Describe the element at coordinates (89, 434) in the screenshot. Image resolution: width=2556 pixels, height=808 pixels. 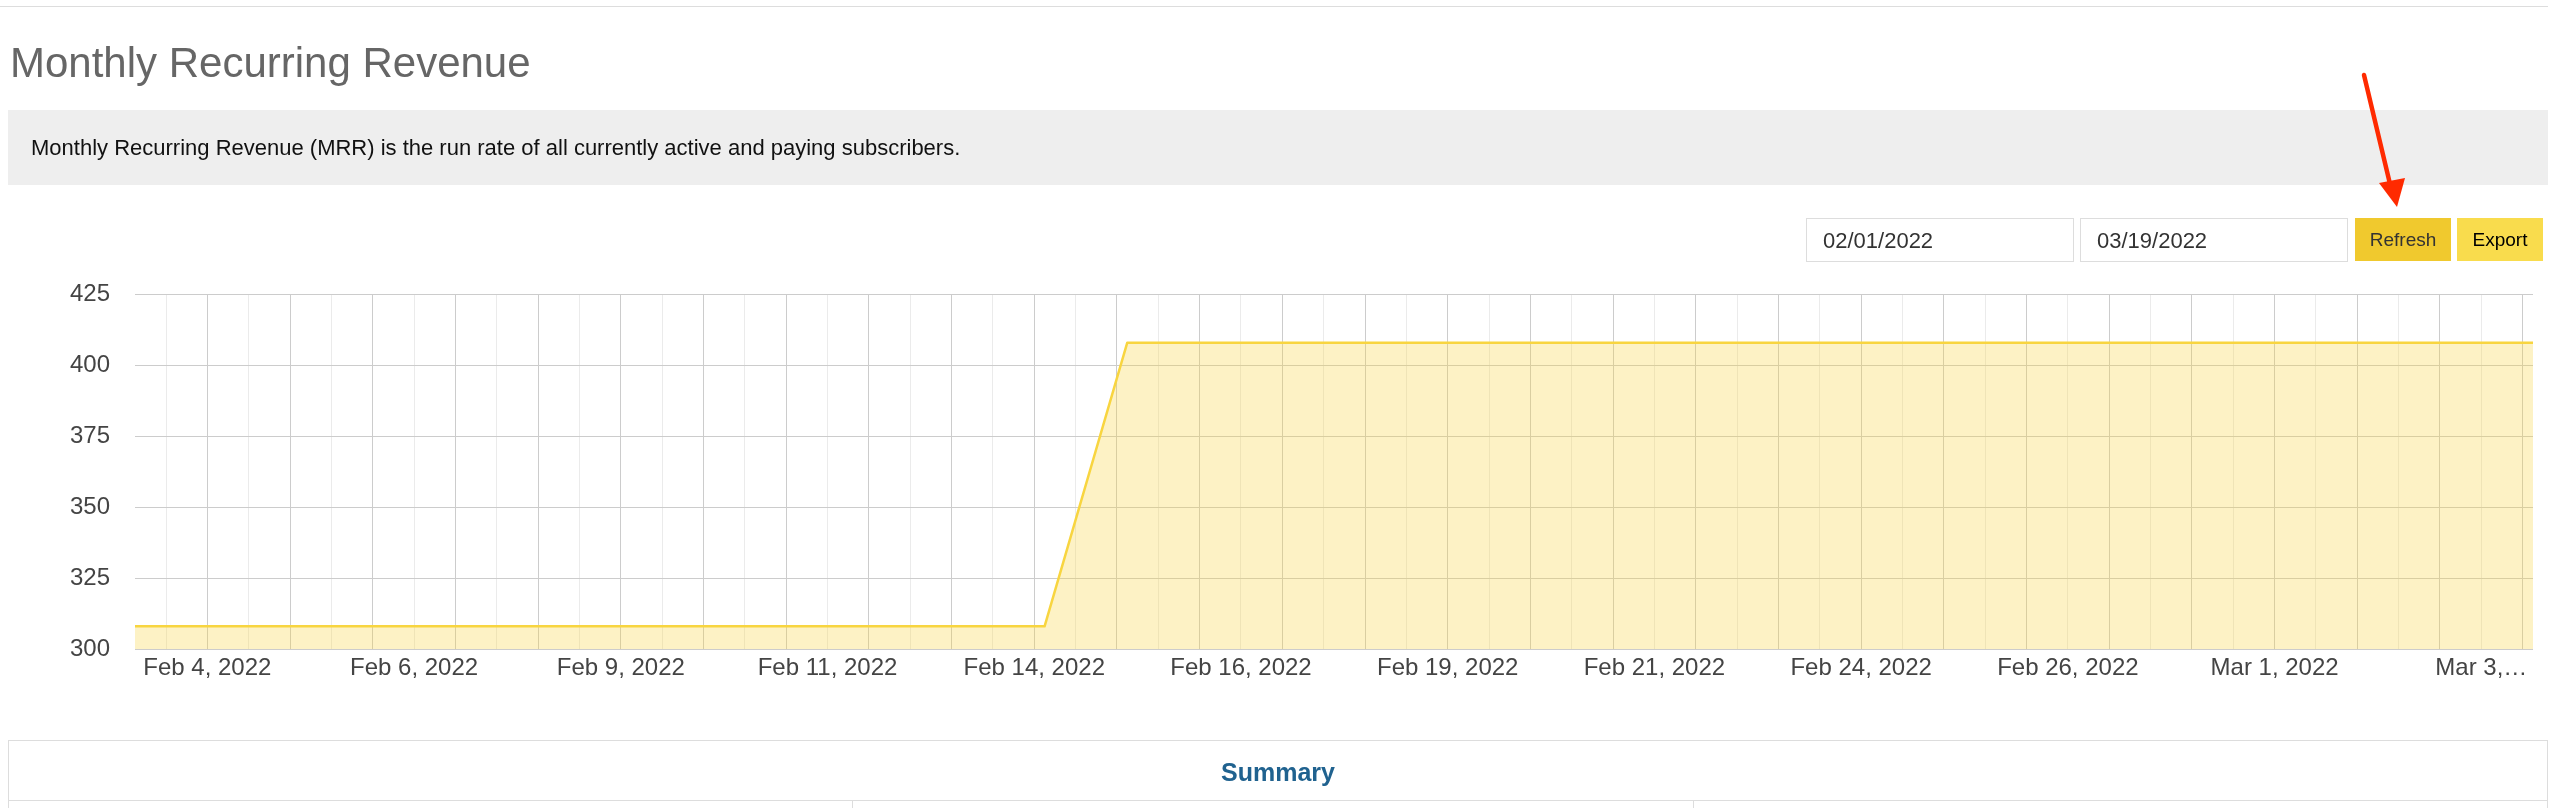
I see `y-tick-label: 375` at that location.